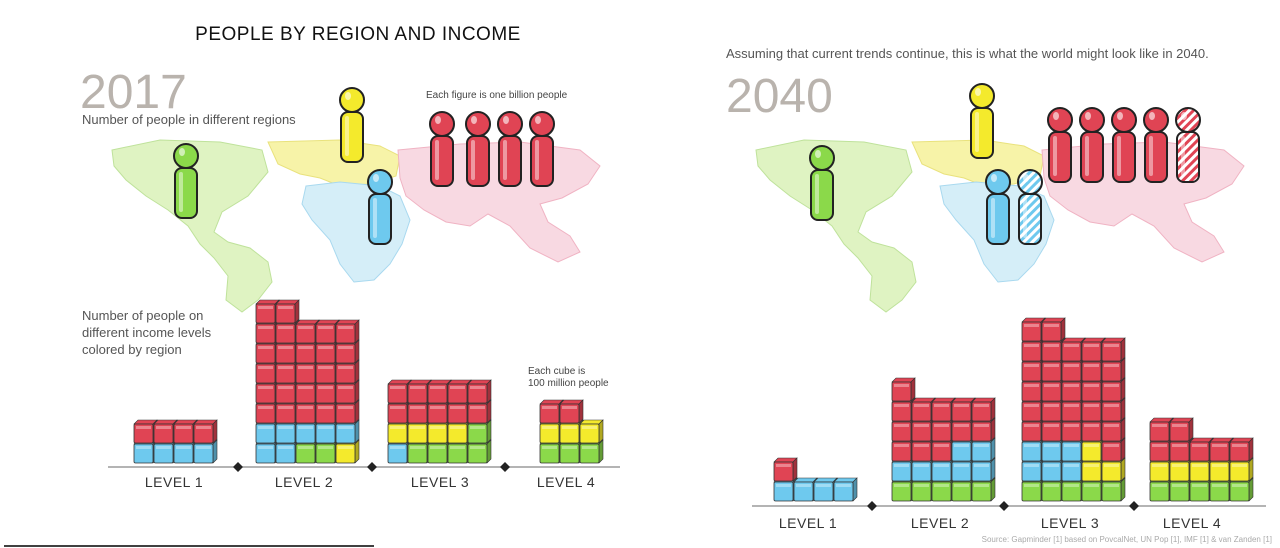  I want to click on level-3-stack, so click(1073, 409).